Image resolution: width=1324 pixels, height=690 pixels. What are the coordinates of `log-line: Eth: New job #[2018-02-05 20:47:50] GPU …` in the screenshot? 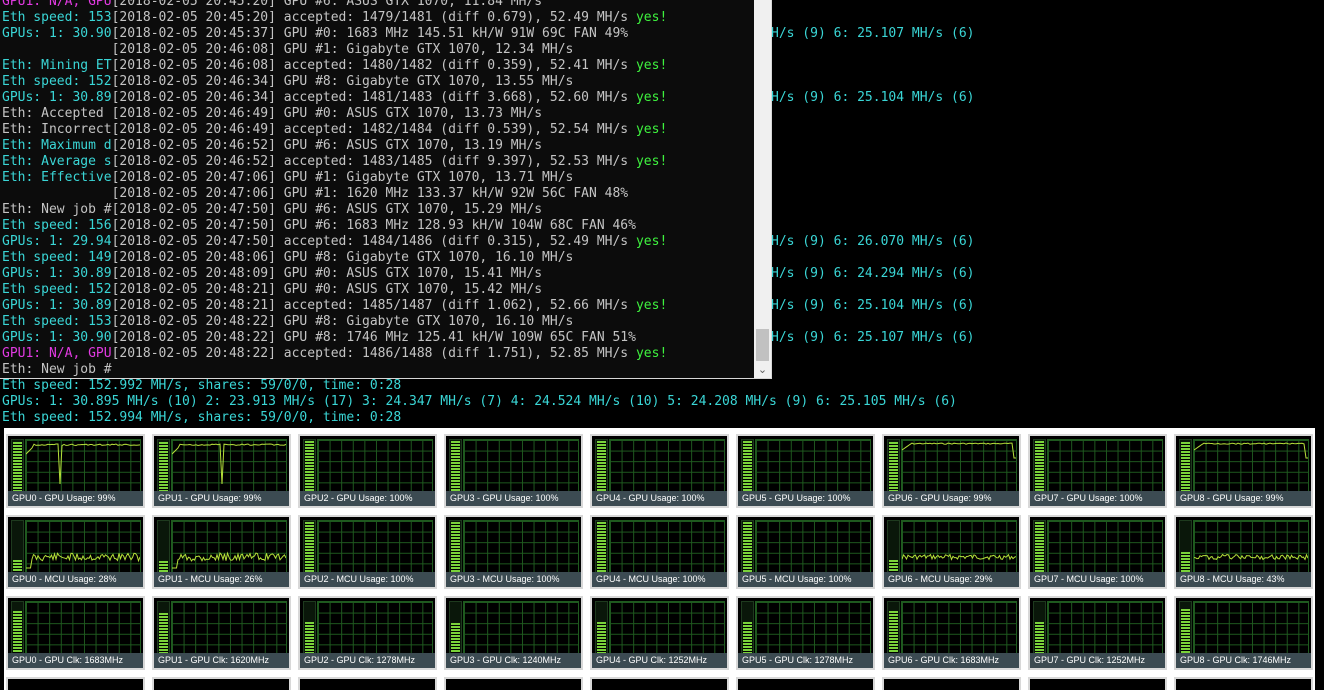 It's located at (272, 210).